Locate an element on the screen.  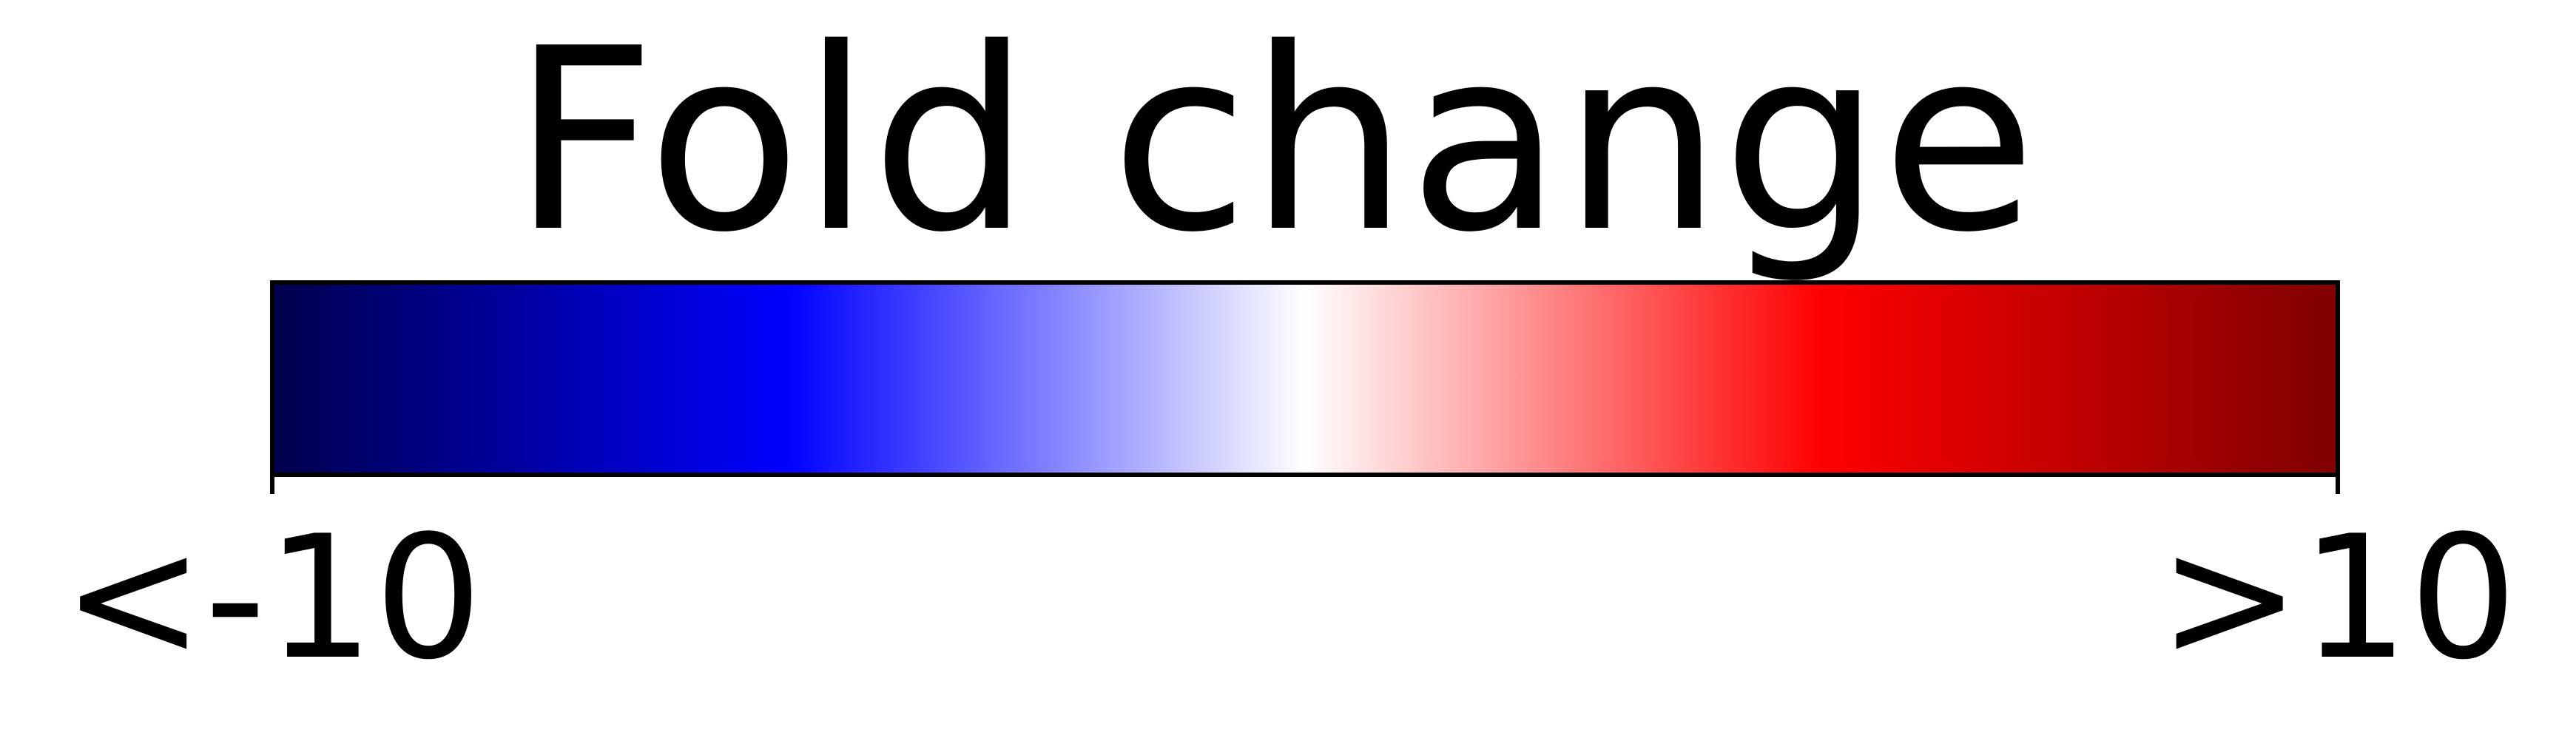
colorbar-tick-label-0: <-10 is located at coordinates (272, 598).